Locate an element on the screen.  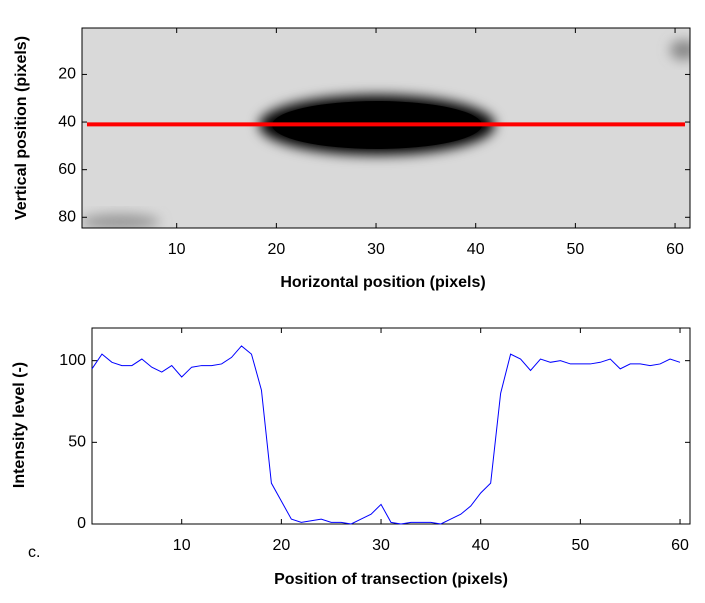
y-tick-label: 60 is located at coordinates (67, 169).